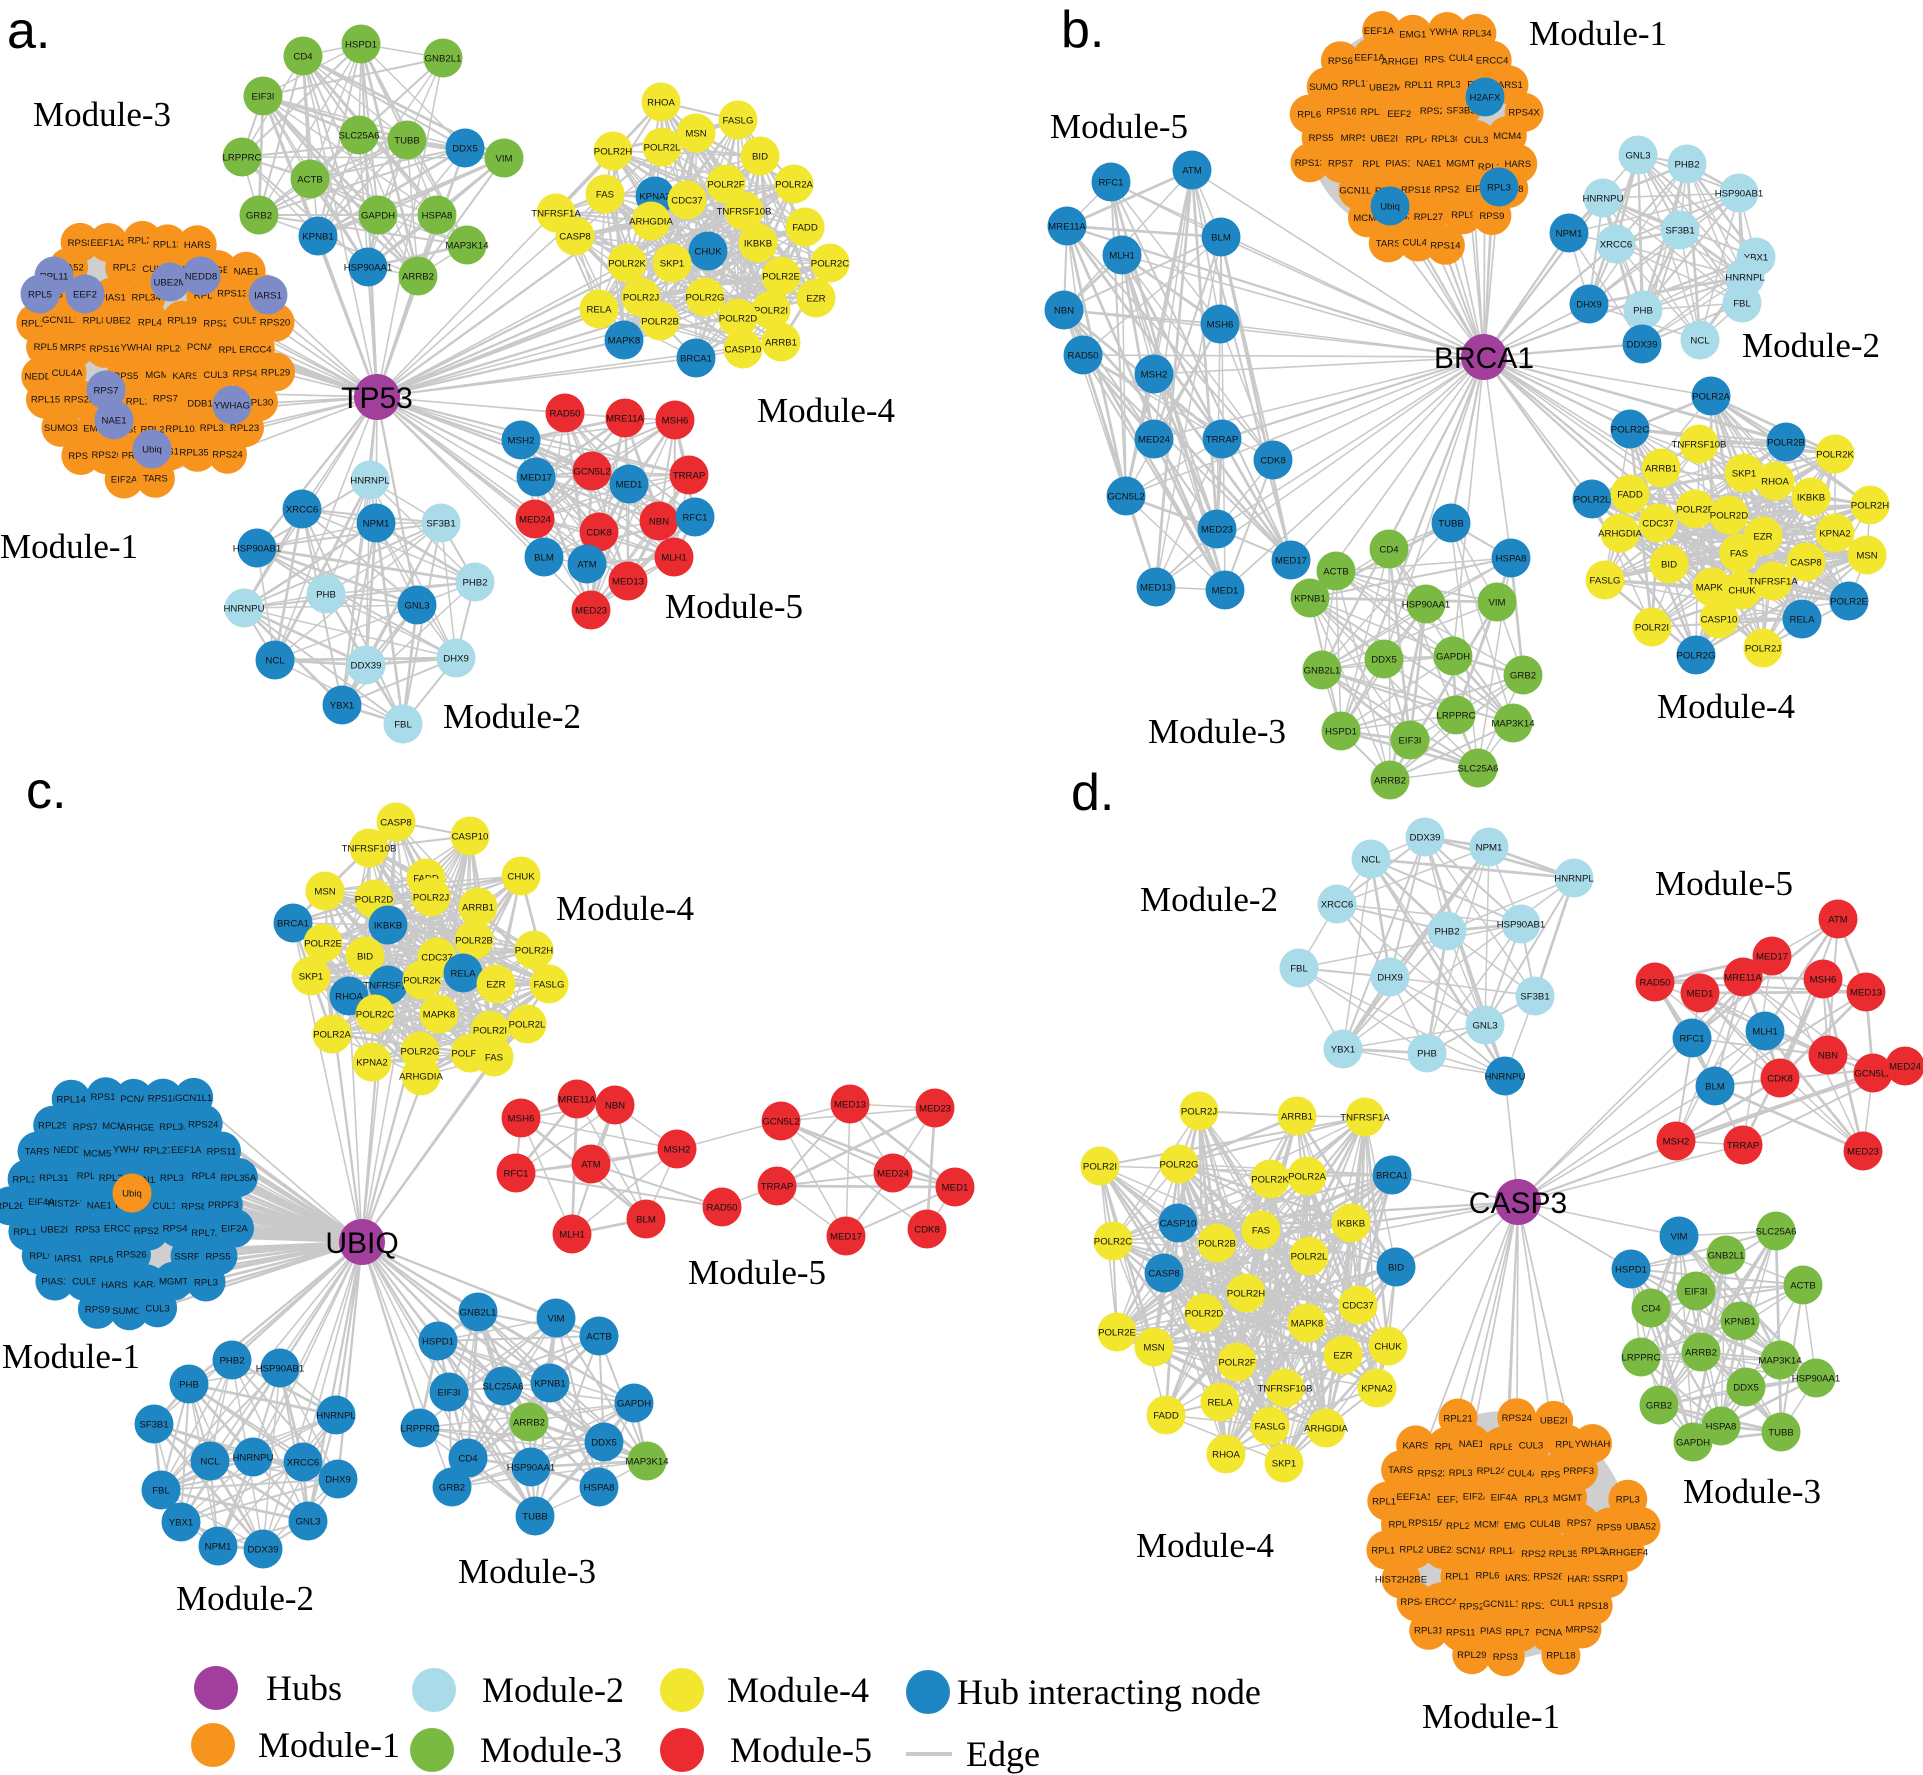  Describe the element at coordinates (1451, 85) in the screenshot. I see `svg-text: RPL36` at that location.